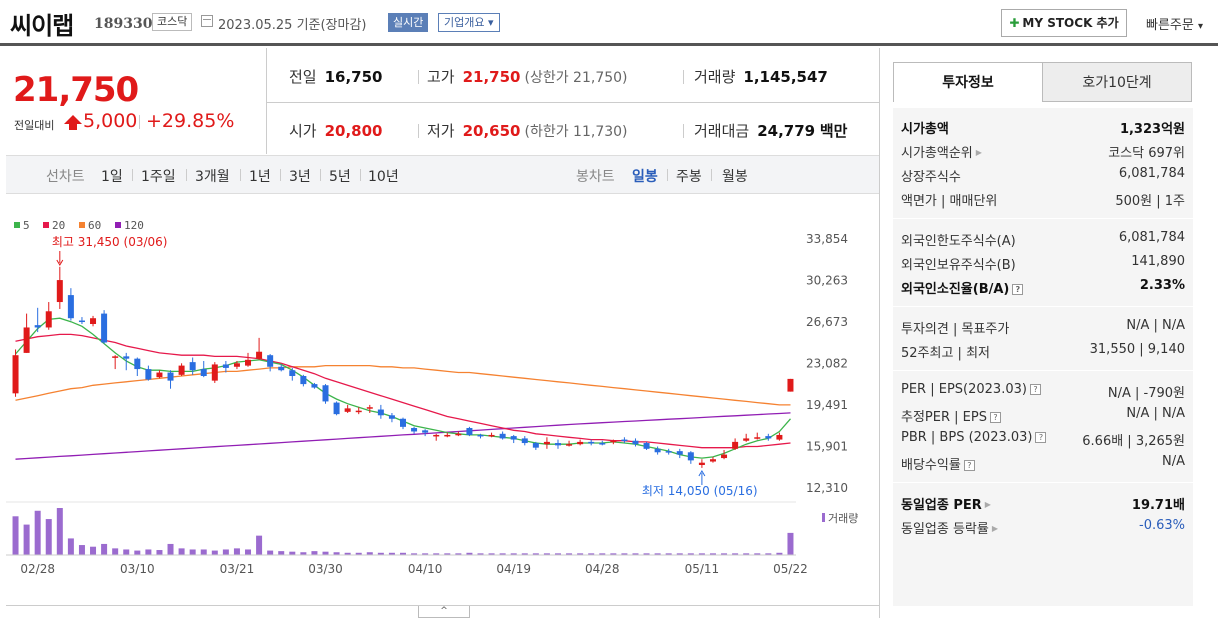 Image resolution: width=1218 pixels, height=618 pixels. Describe the element at coordinates (112, 177) in the screenshot. I see `tab-period-1d: 1일` at that location.